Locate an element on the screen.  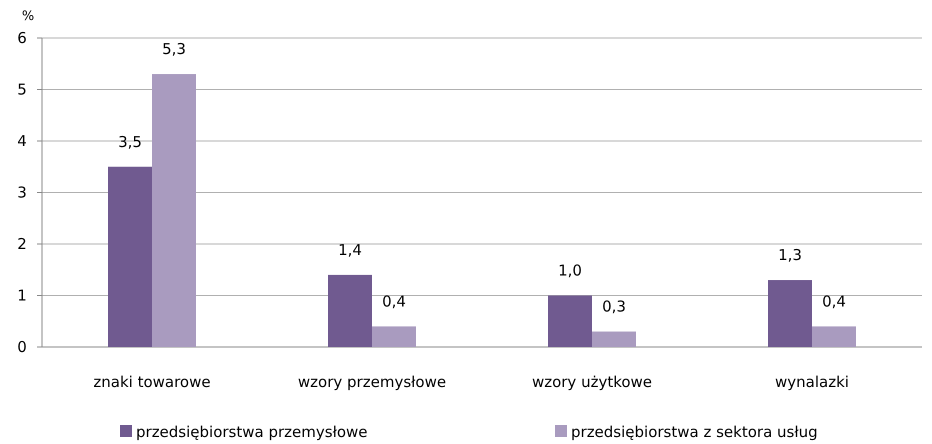
y-tick-label: 0 is located at coordinates (22, 347).